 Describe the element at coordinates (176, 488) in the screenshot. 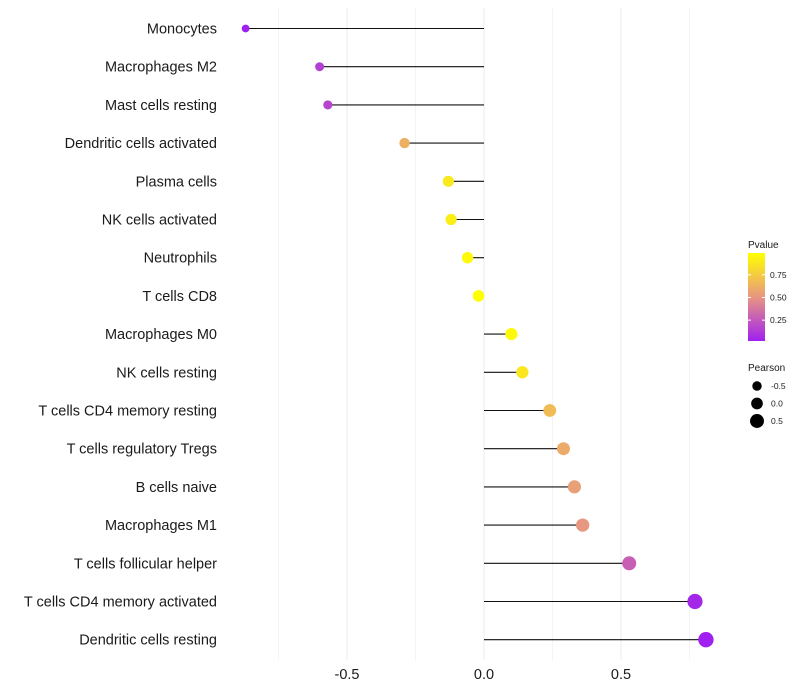

I see `category-label: B cells naive` at that location.